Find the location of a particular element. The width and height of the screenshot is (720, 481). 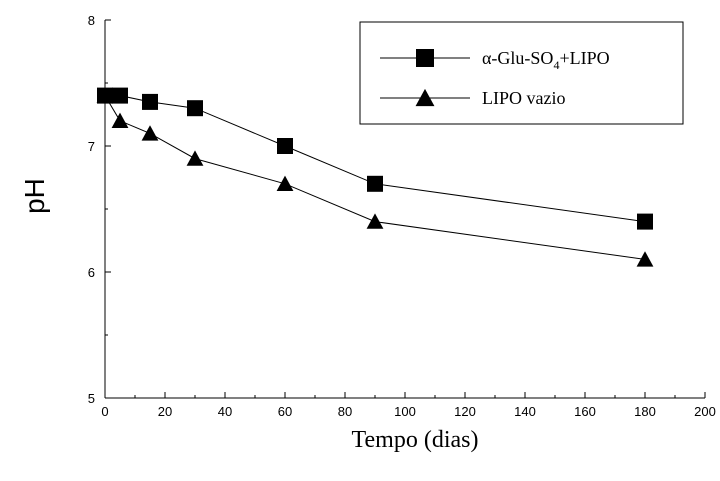

x-tick-label: 40 is located at coordinates (225, 411).